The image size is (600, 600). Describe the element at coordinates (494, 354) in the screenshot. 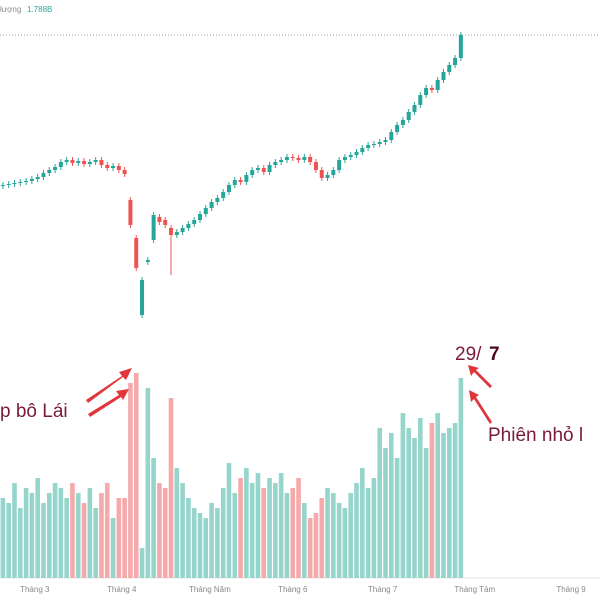

I see `annotation-month: 7` at that location.